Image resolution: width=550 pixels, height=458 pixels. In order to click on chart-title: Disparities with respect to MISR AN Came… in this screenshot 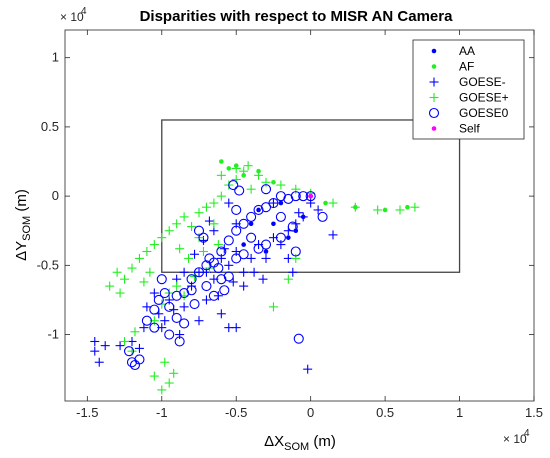, I will do `click(297, 16)`.